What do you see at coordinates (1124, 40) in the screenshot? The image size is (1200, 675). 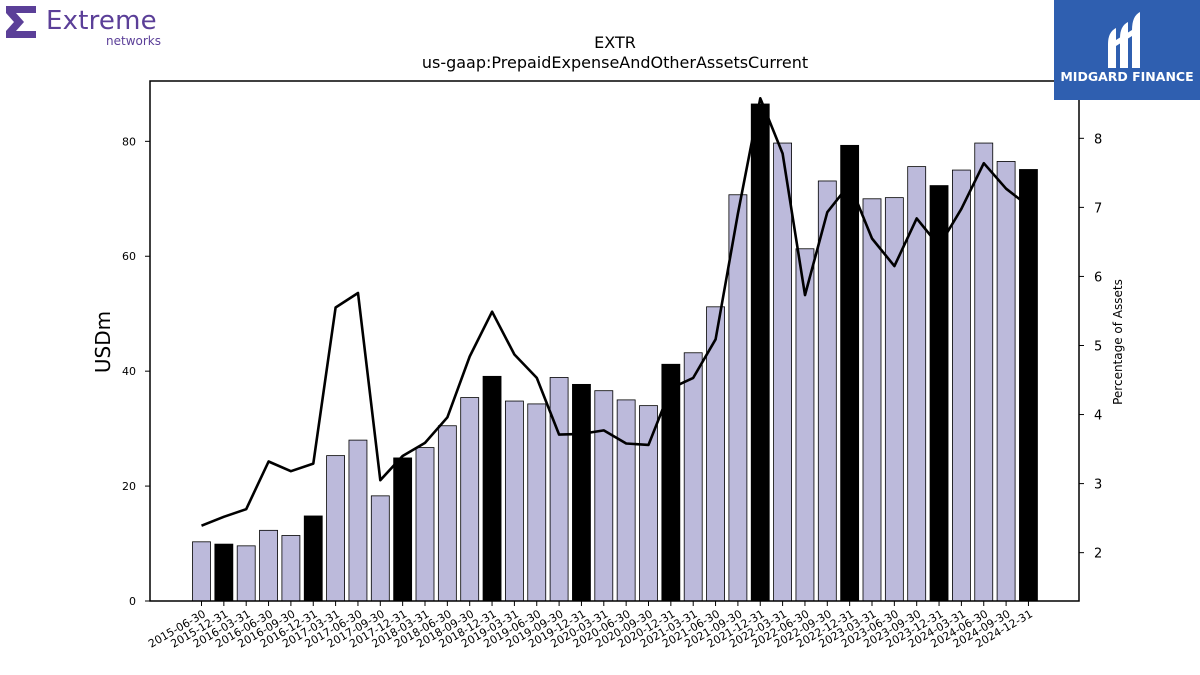 I see `midgard-logo-icon` at bounding box center [1124, 40].